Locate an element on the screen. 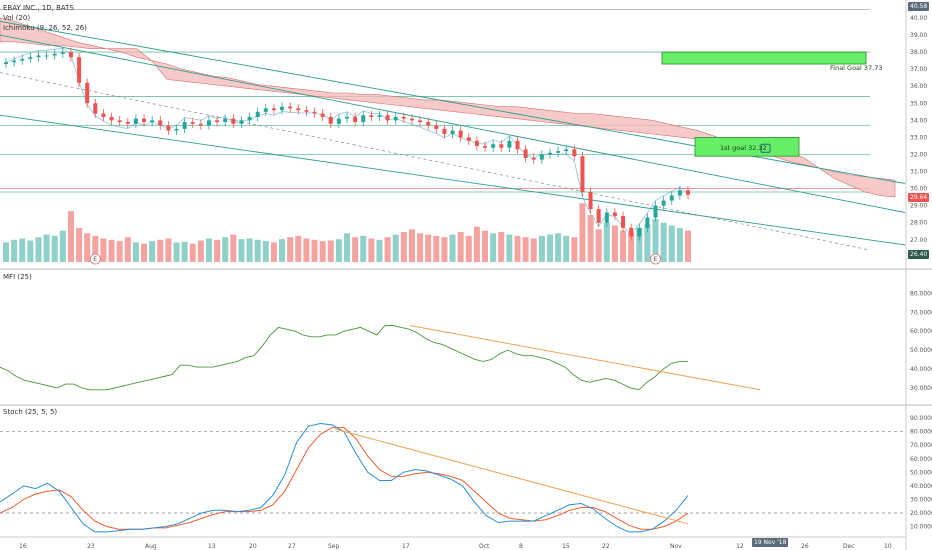 The image size is (932, 550). price-tick-label: 35.00 is located at coordinates (918, 103).